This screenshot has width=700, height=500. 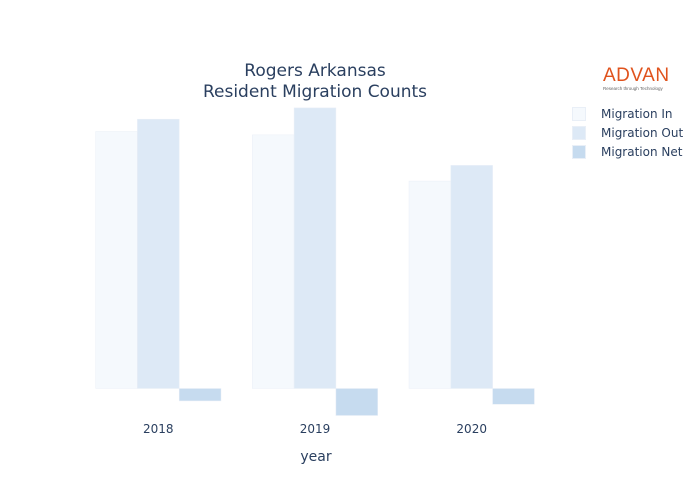 I want to click on chart-title-line-2: Resident Migration Counts, so click(x=315, y=92).